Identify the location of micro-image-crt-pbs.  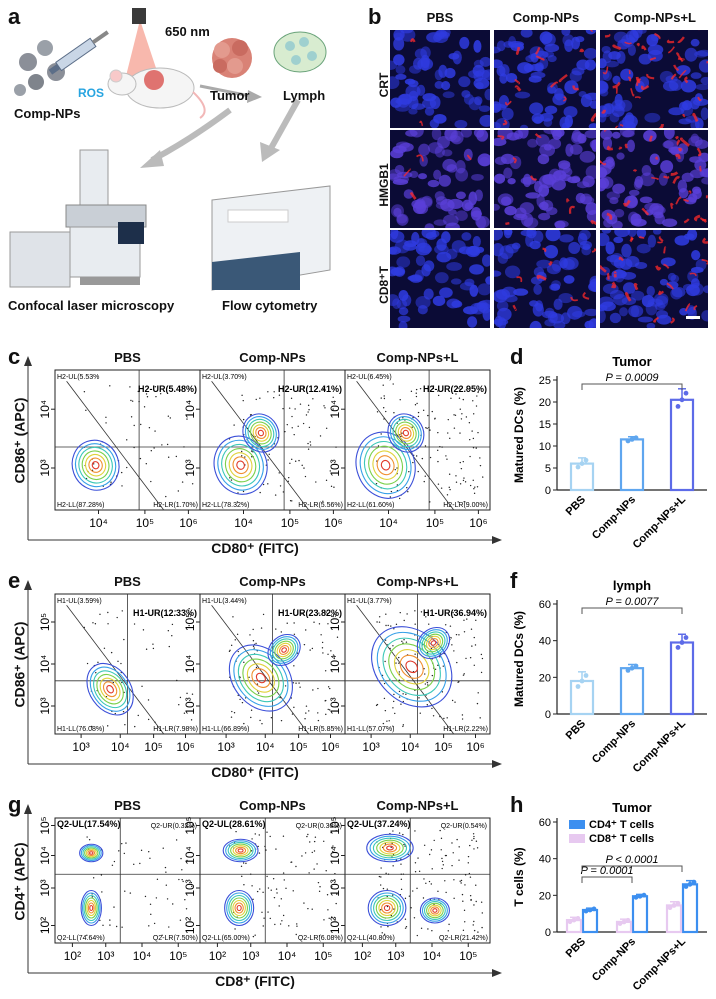
(440, 79).